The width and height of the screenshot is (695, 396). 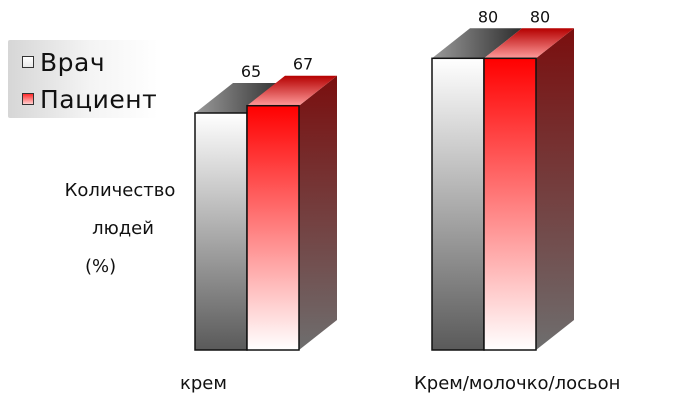 What do you see at coordinates (488, 16) in the screenshot?
I see `data-label-doctor-cream-milk-lotion: 80` at bounding box center [488, 16].